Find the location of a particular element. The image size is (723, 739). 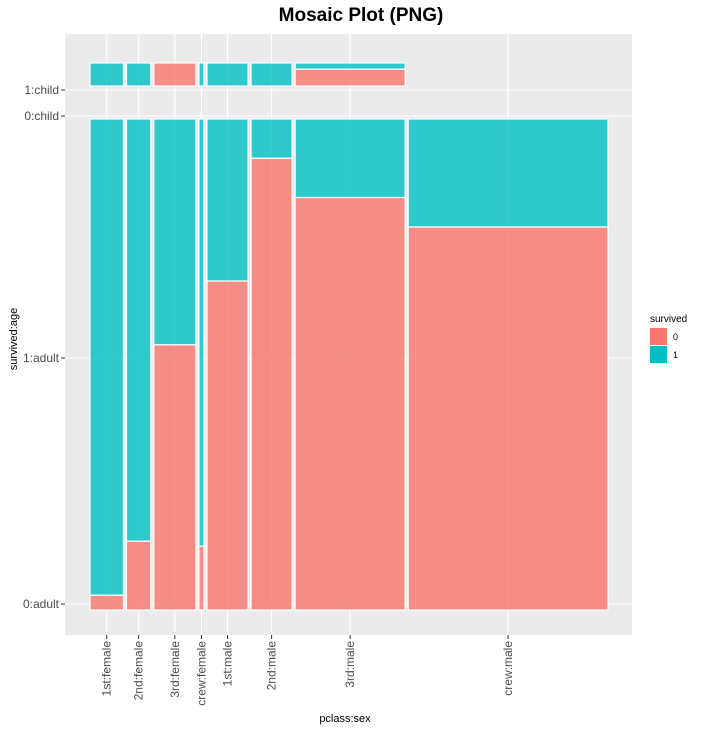

x-tick-label: 3rd:male is located at coordinates (350, 664).